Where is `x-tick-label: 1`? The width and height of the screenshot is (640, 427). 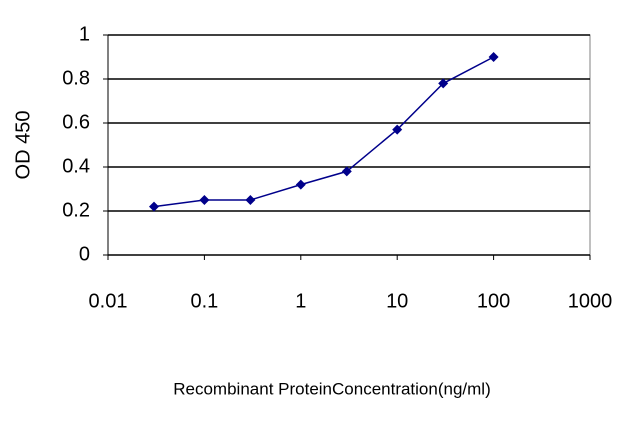
x-tick-label: 1 is located at coordinates (300, 301).